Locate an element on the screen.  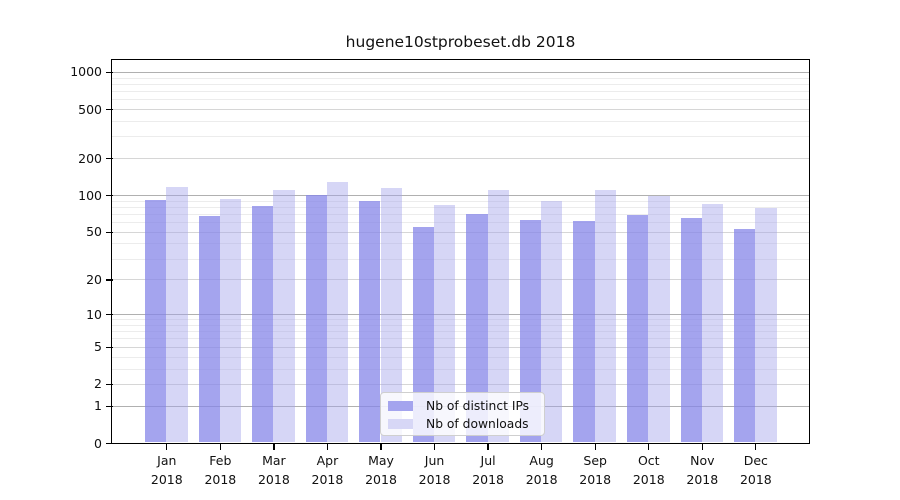
x-tick-jul is located at coordinates (488, 446).